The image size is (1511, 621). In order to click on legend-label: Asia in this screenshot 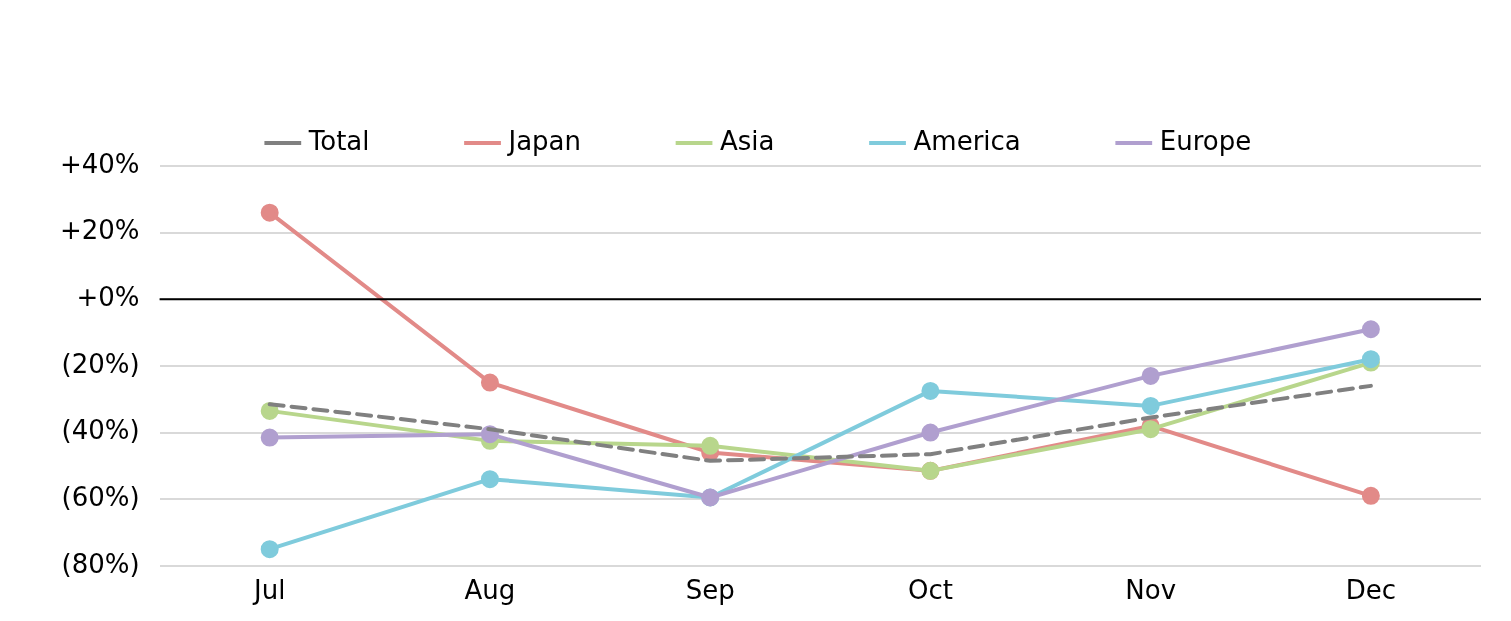, I will do `click(747, 140)`.